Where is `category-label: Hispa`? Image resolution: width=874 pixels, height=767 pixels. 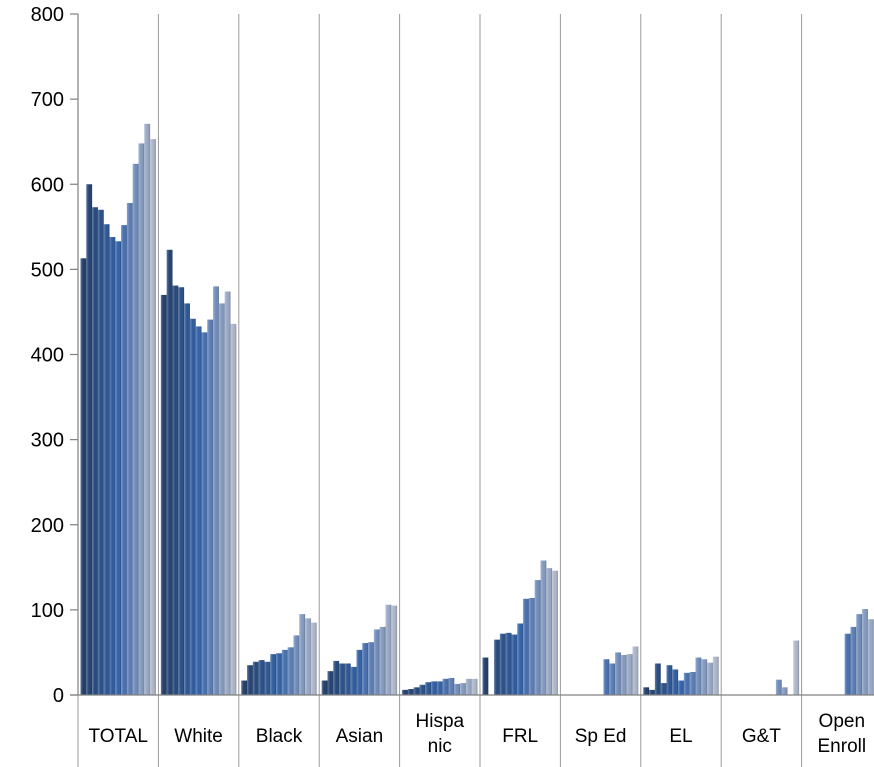 category-label: Hispa is located at coordinates (440, 721).